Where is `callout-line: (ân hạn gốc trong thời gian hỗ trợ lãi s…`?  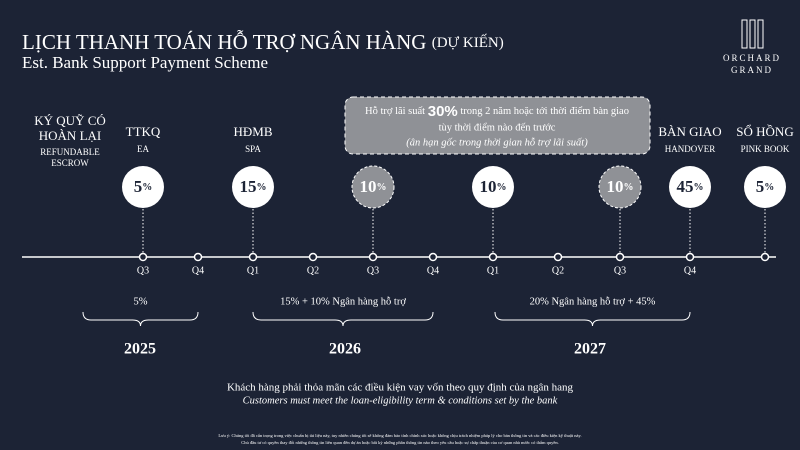 callout-line: (ân hạn gốc trong thời gian hỗ trợ lãi s… is located at coordinates (497, 142).